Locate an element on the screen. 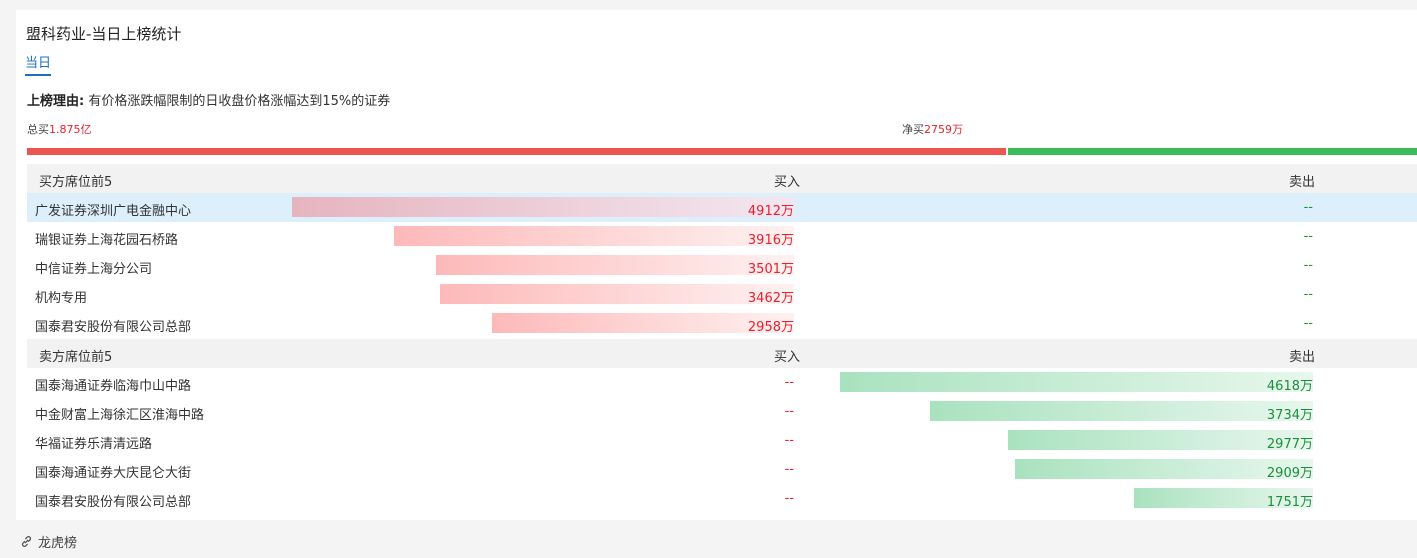 Image resolution: width=1417 pixels, height=558 pixels. link-icon is located at coordinates (26, 541).